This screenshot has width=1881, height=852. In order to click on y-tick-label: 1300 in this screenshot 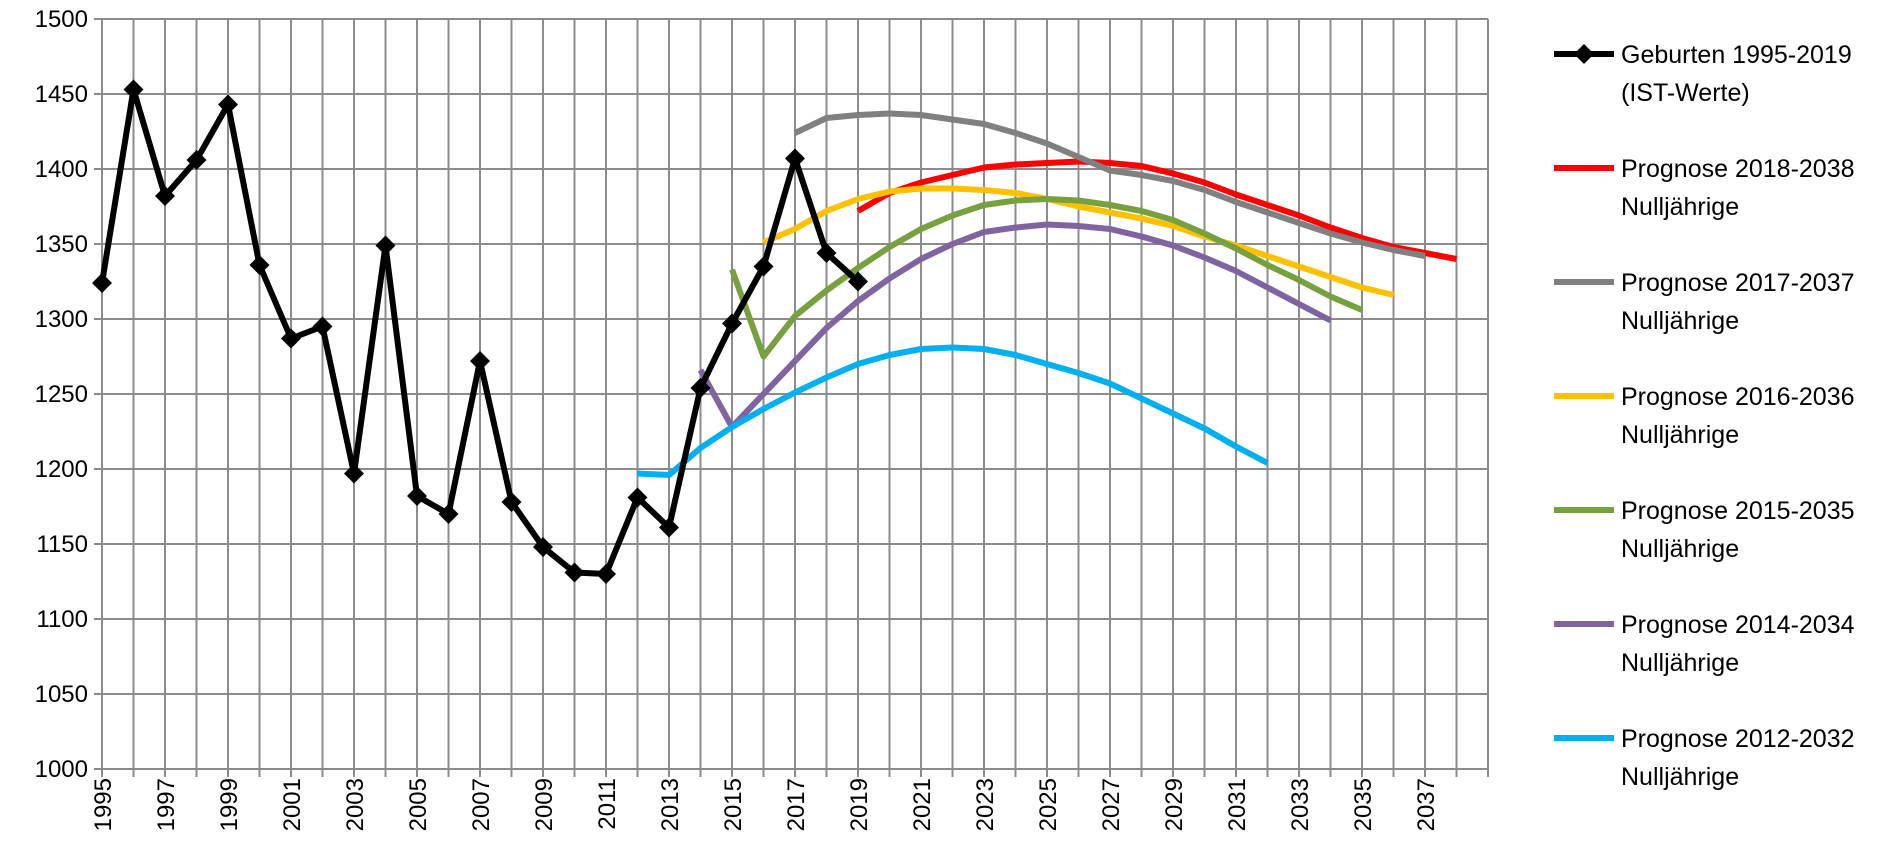, I will do `click(61, 319)`.